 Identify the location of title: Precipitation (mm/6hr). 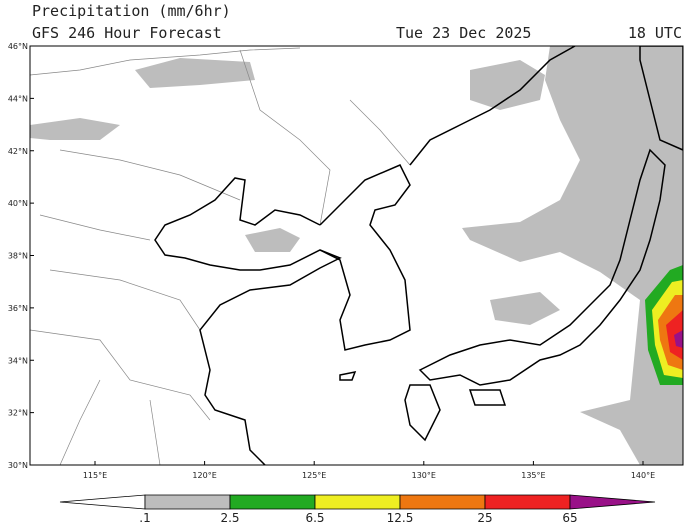
(131, 11).